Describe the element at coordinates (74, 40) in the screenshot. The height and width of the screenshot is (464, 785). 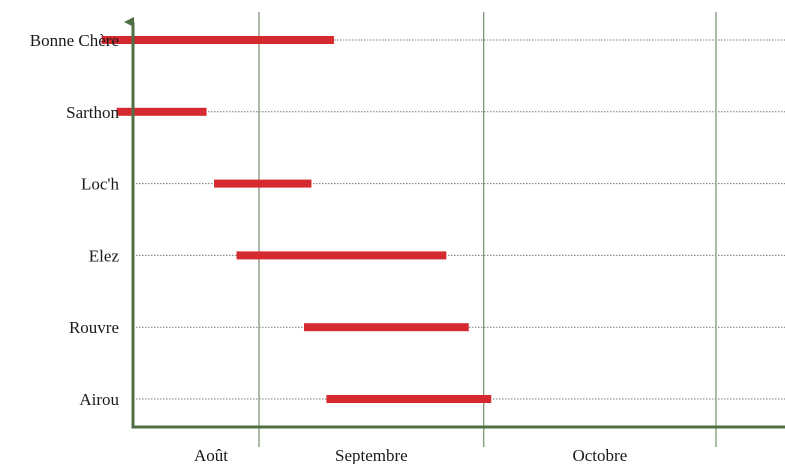
I see `category-label: Bonne Chère` at that location.